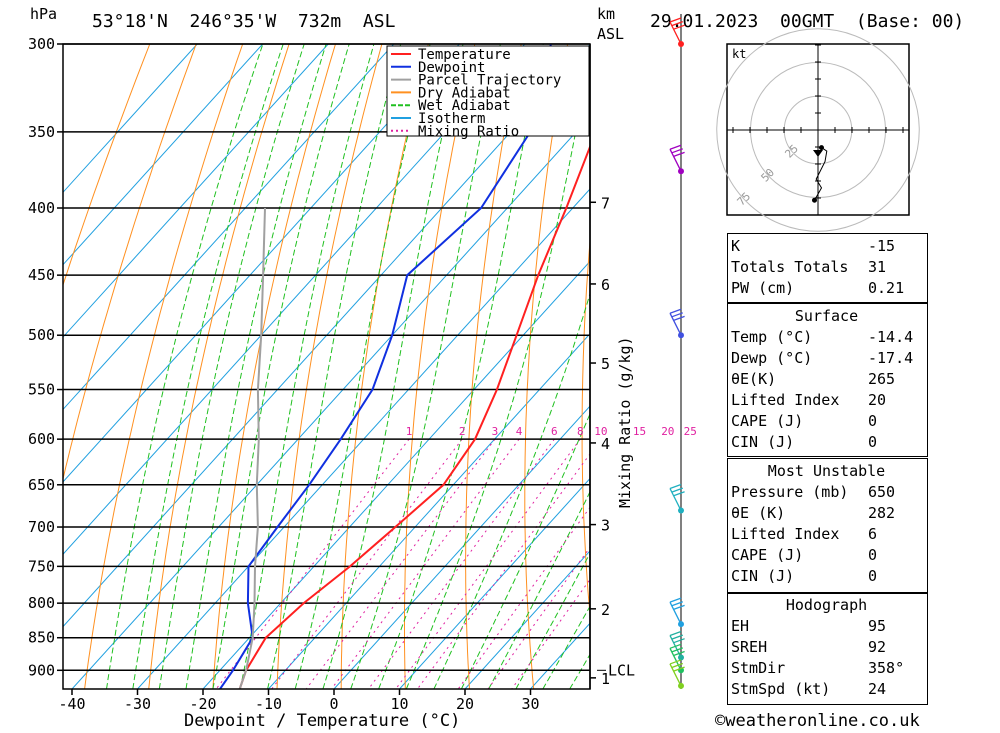 This screenshot has width=1000, height=733. I want to click on km-tick-label: 3, so click(605, 526).